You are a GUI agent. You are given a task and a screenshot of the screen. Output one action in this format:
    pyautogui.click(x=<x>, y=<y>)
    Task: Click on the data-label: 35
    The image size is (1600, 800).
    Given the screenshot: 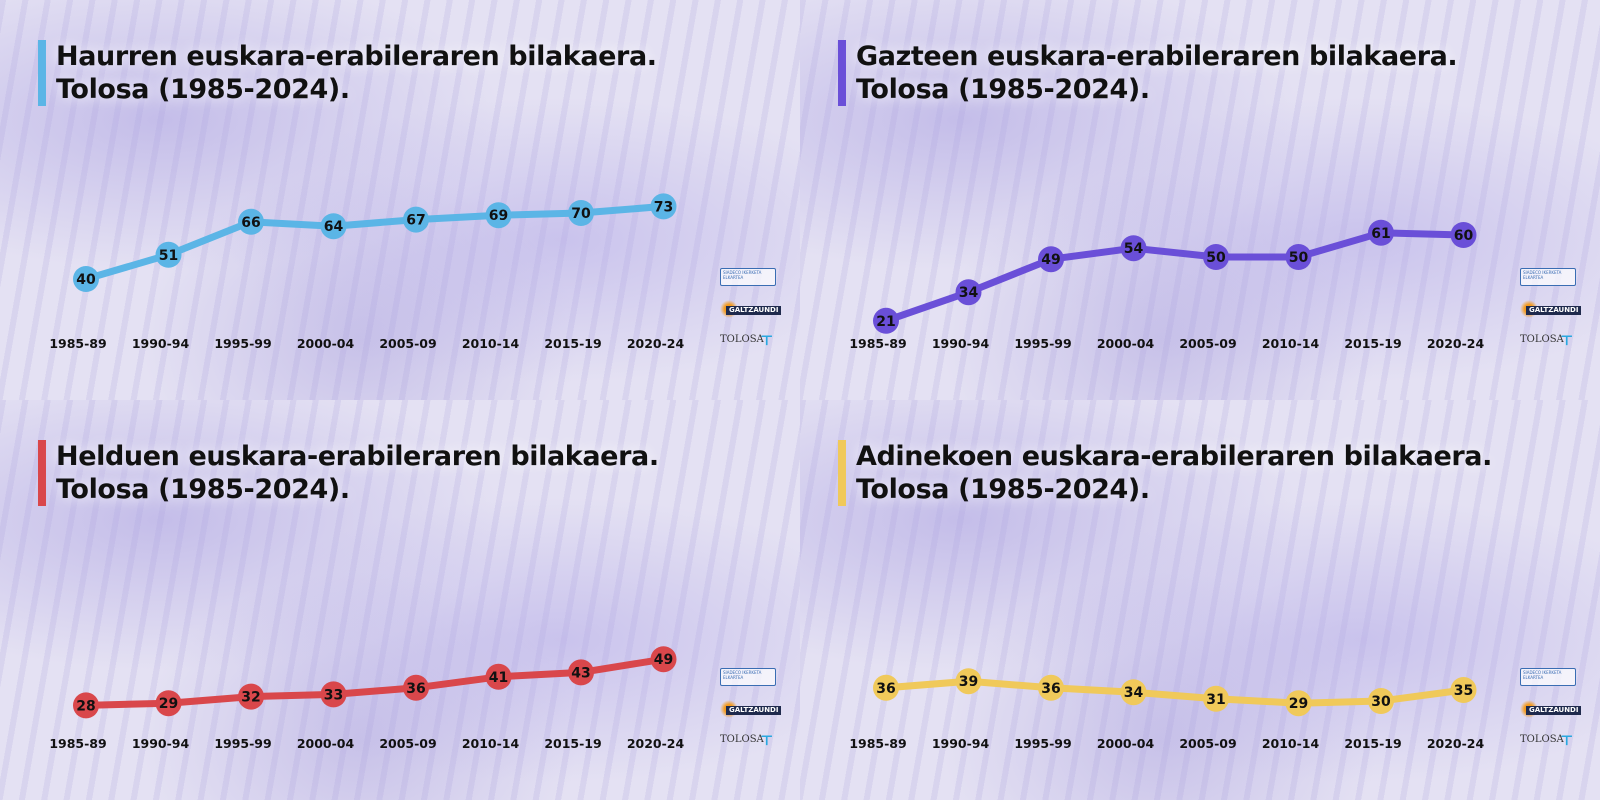 What is the action you would take?
    pyautogui.click(x=1463, y=691)
    